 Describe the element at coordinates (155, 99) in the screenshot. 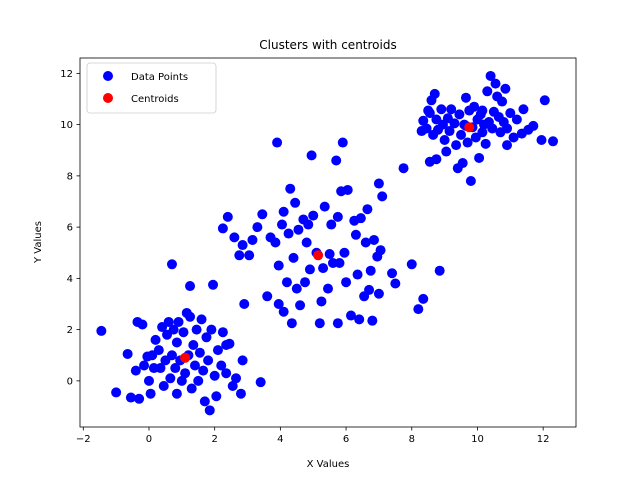

I see `legend-label-centroids: Centroids` at that location.